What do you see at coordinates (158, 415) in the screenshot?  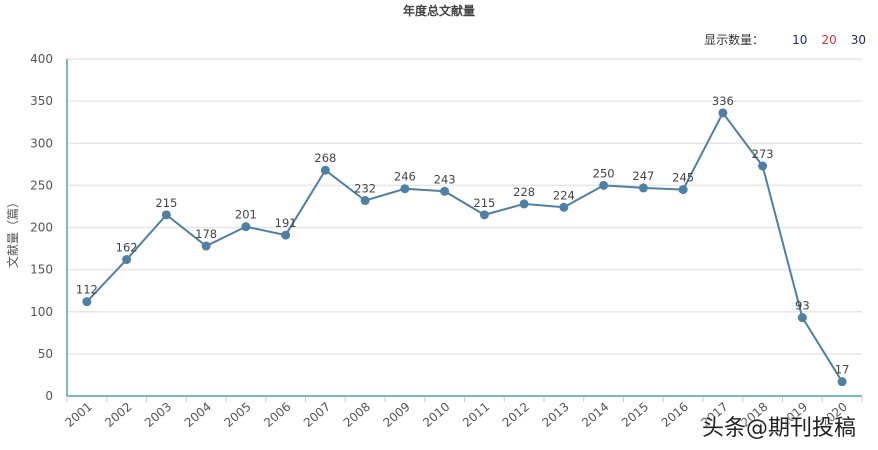 I see `x-tick-label: 2003` at bounding box center [158, 415].